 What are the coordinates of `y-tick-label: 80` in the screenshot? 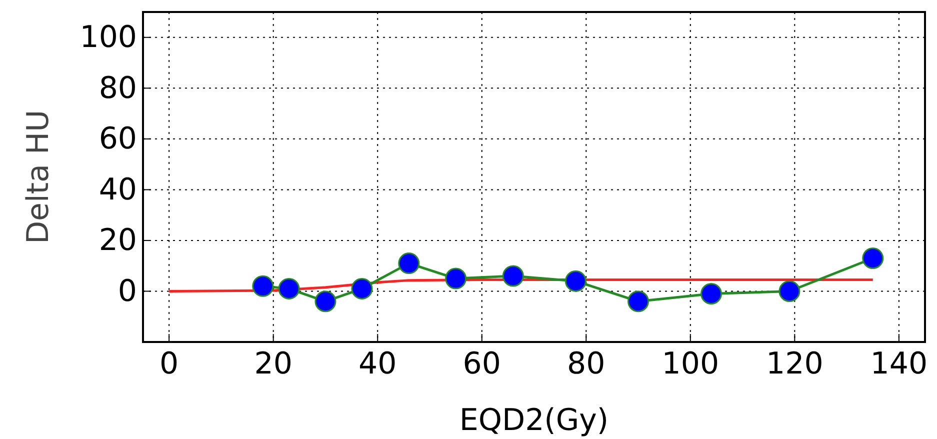 It's located at (117, 88).